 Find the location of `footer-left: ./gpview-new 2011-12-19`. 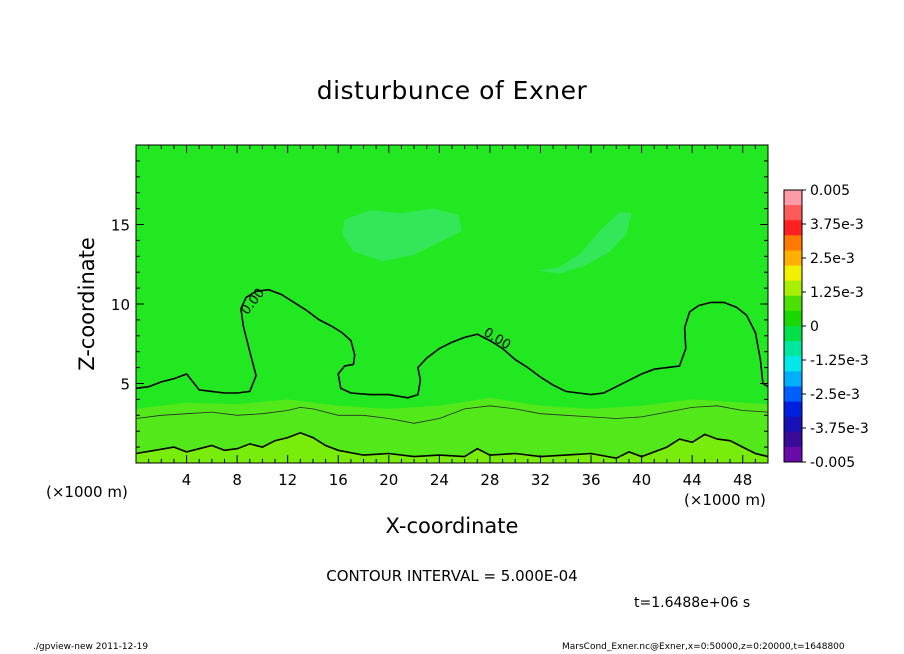

footer-left: ./gpview-new 2011-12-19 is located at coordinates (91, 647).